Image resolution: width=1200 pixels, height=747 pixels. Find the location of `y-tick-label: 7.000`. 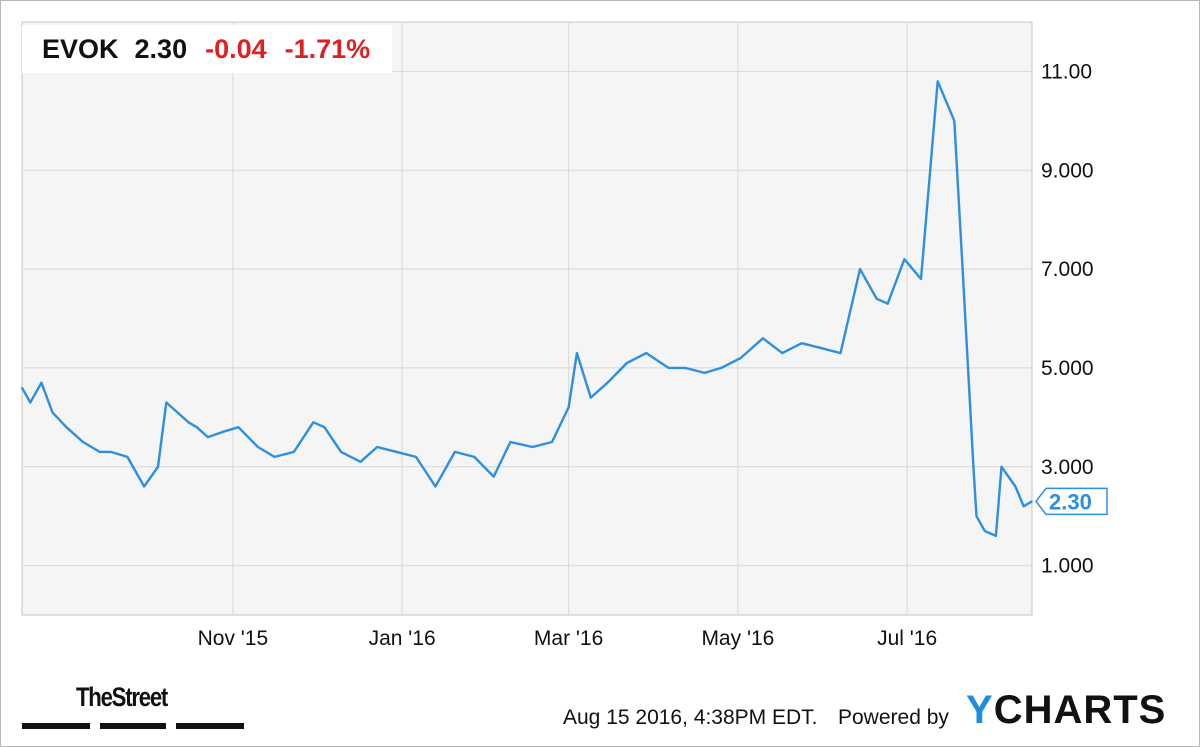

y-tick-label: 7.000 is located at coordinates (1067, 269).